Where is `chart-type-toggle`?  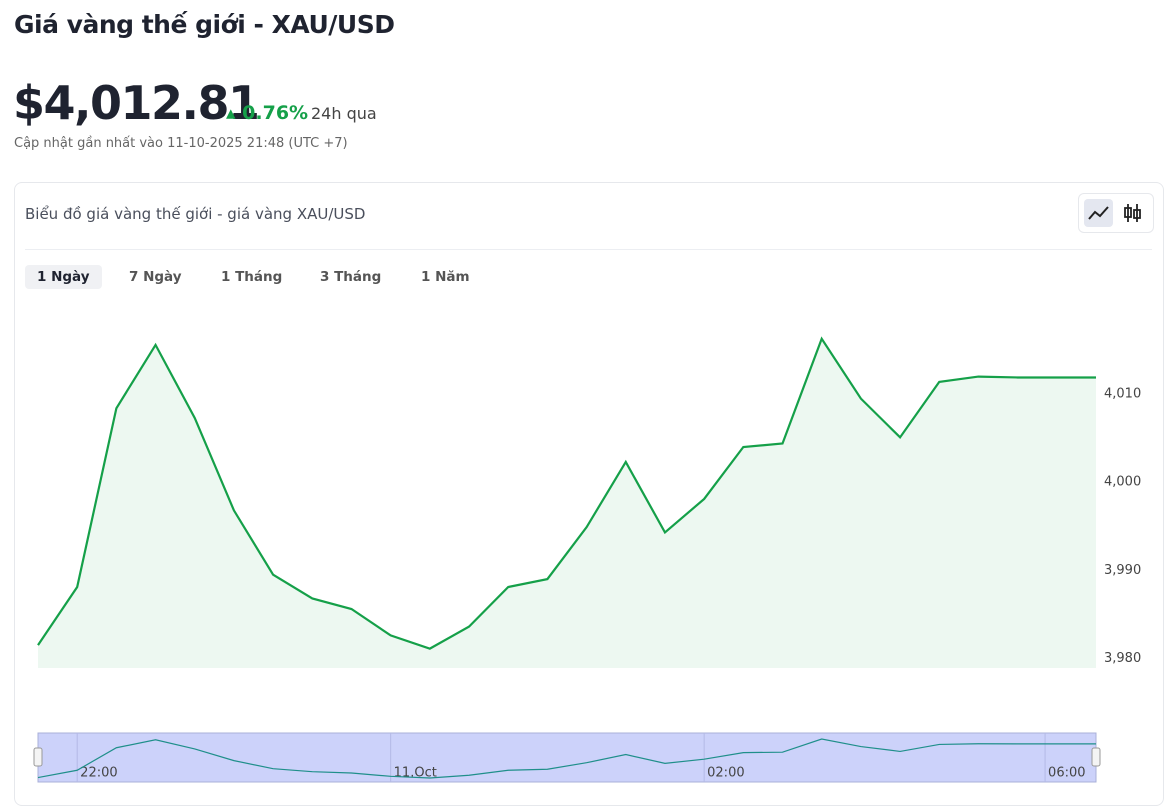 chart-type-toggle is located at coordinates (1116, 213).